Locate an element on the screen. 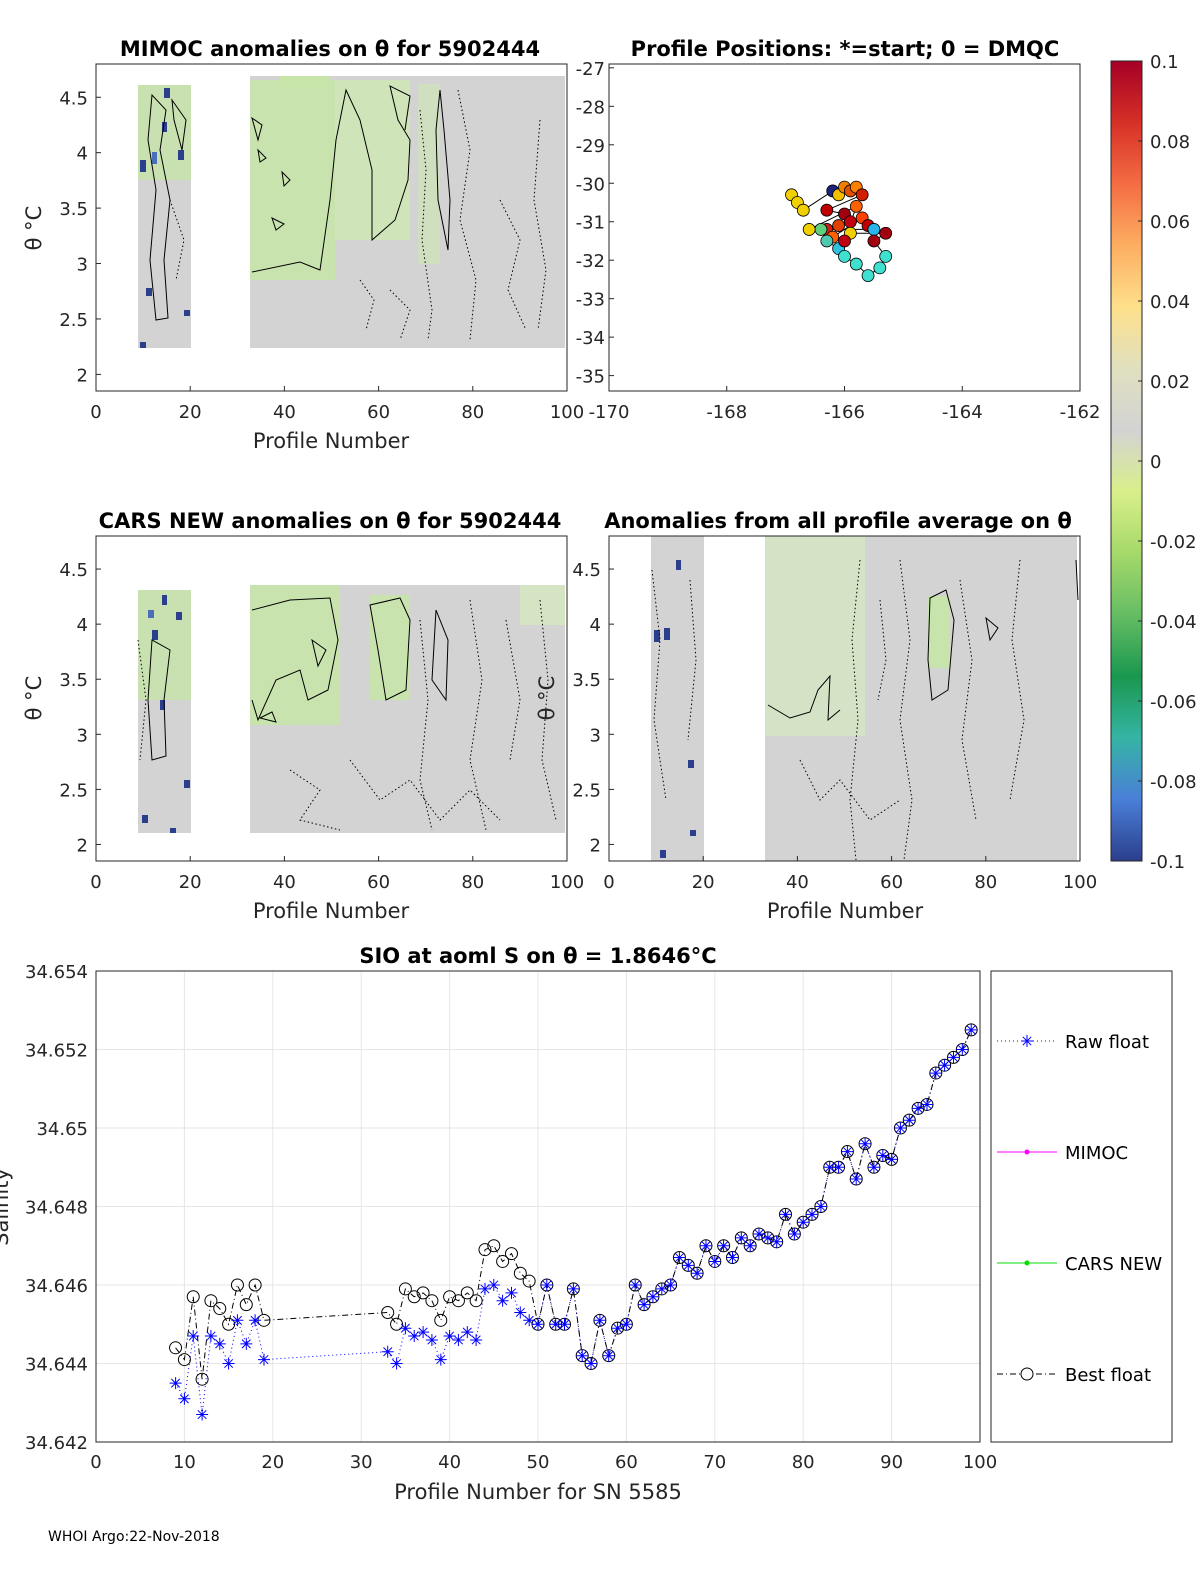 The height and width of the screenshot is (1575, 1200). salinity-xtick-label: 60 is located at coordinates (626, 1462).